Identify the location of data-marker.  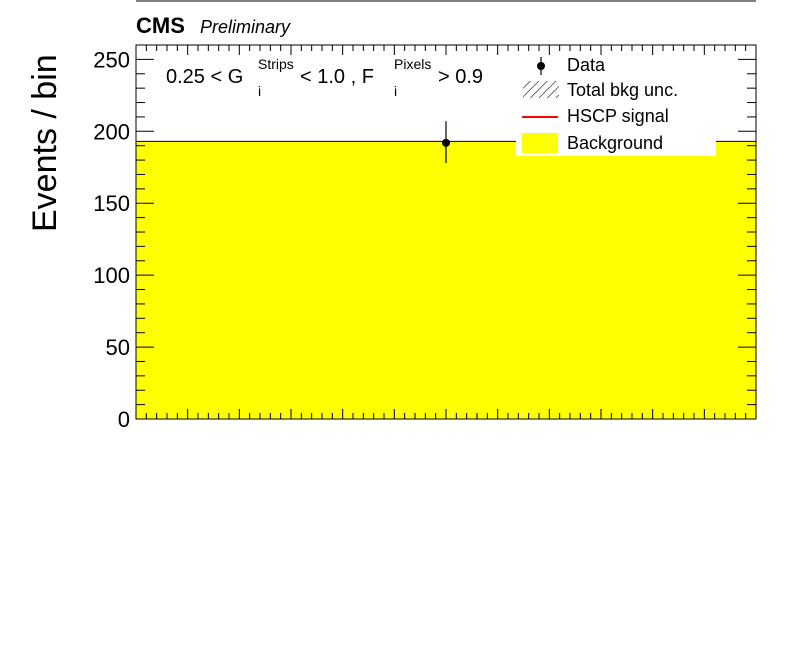
(446, 142).